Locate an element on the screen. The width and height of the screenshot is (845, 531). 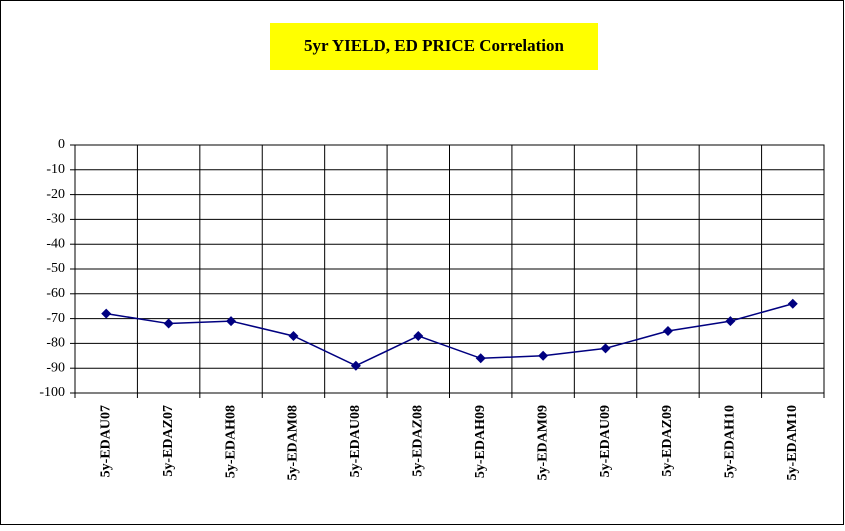
x-tick-label: 5y-EDAM10 is located at coordinates (792, 442).